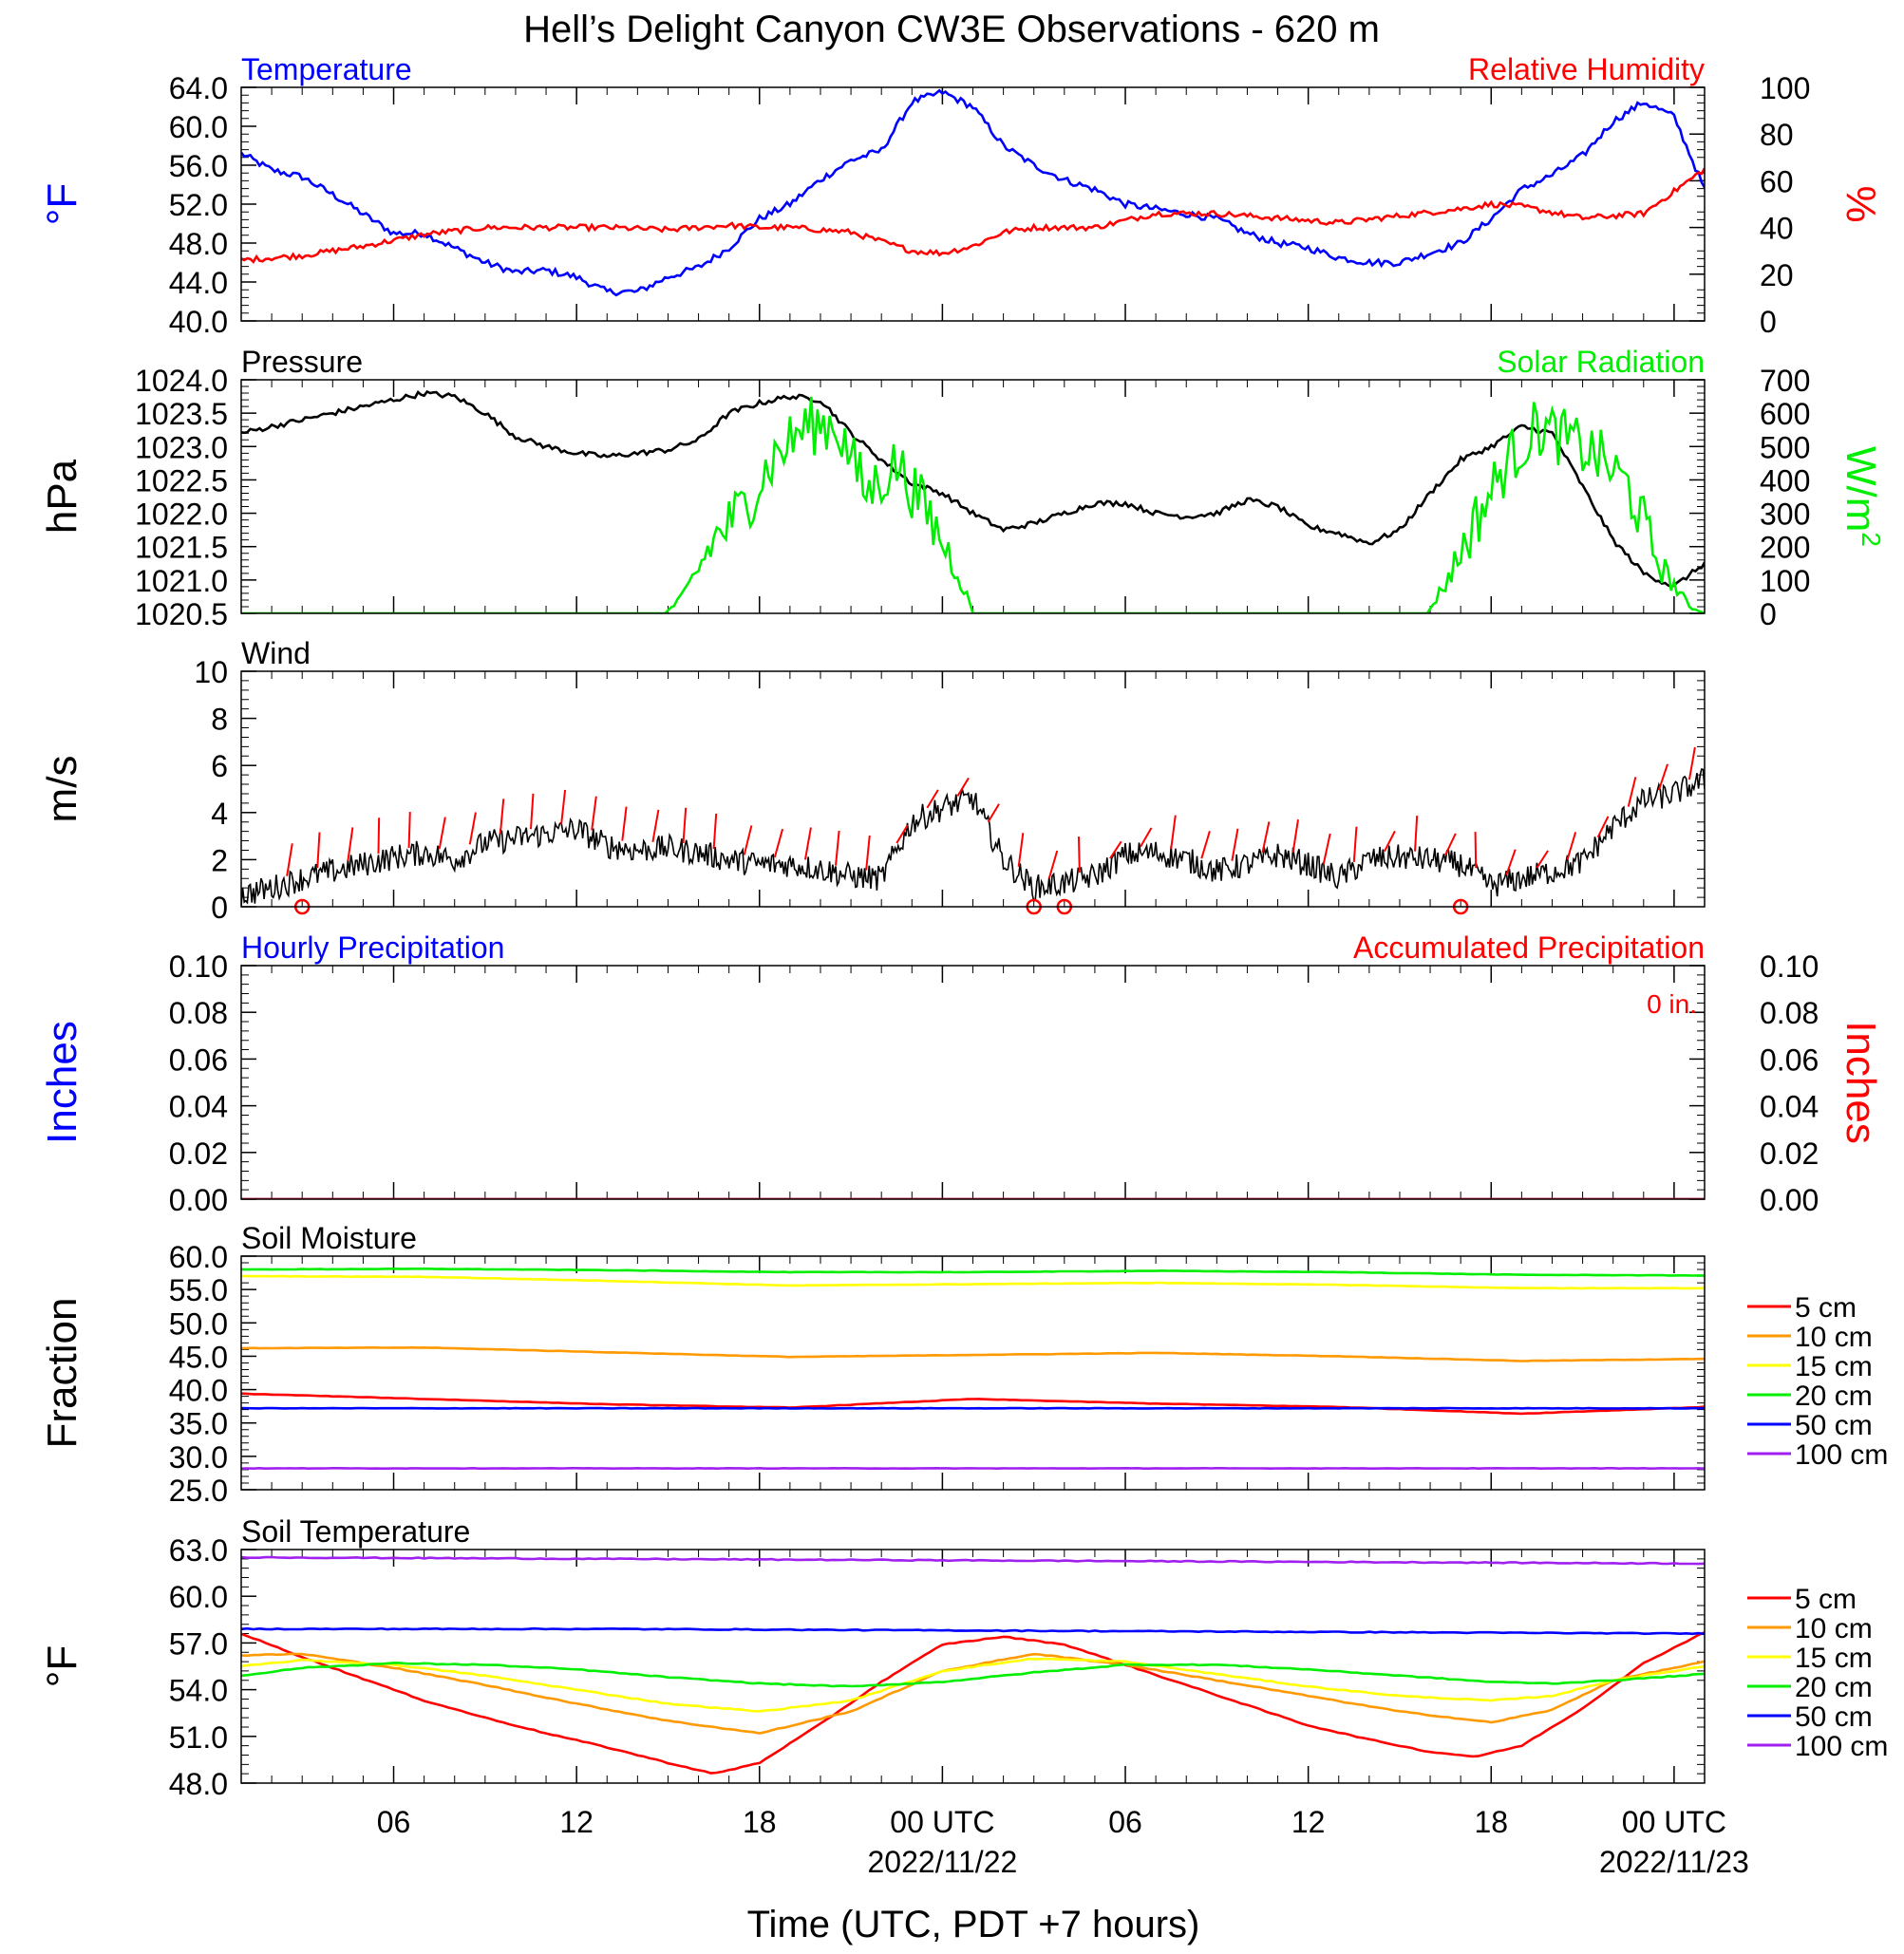 This screenshot has width=1904, height=1954. Describe the element at coordinates (181, 381) in the screenshot. I see `y-tick-label-left: 1024.0` at that location.